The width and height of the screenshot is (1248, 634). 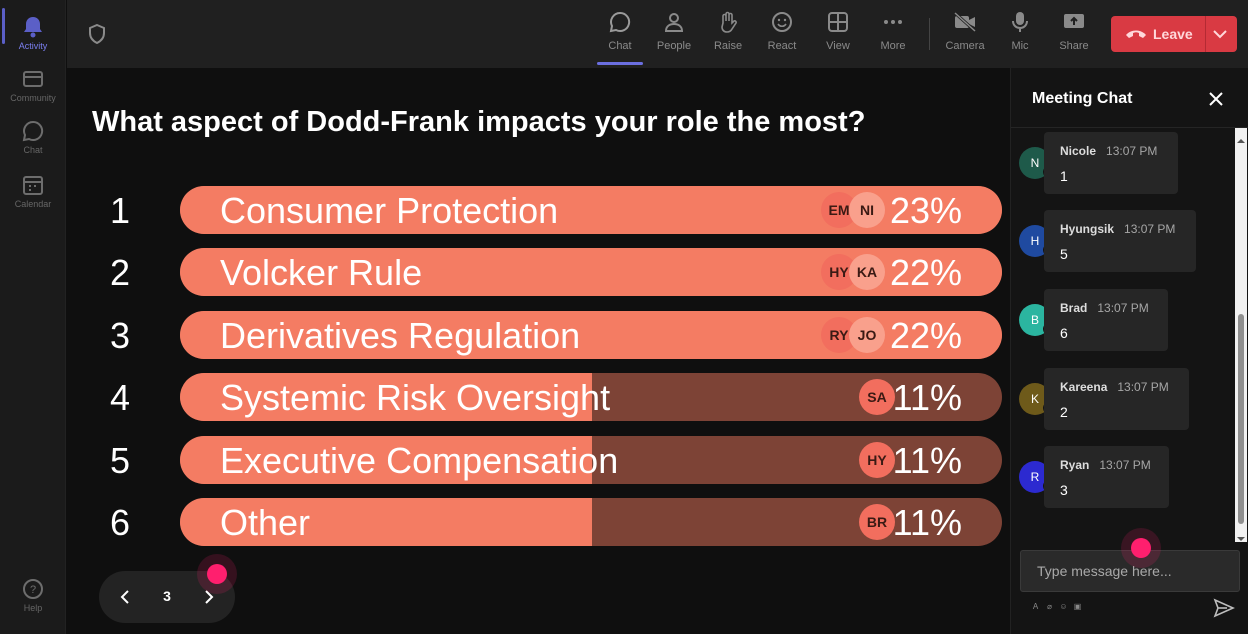 I want to click on toolbar-react-button: React, so click(x=782, y=35).